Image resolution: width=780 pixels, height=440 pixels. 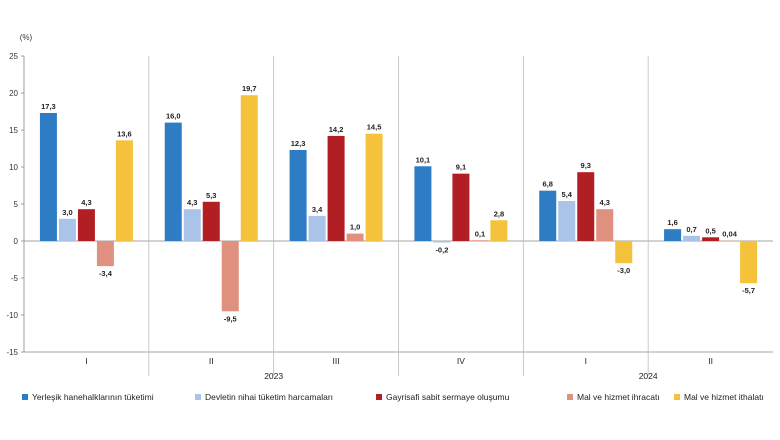 What do you see at coordinates (423, 159) in the screenshot?
I see `data-label: 10,1` at bounding box center [423, 159].